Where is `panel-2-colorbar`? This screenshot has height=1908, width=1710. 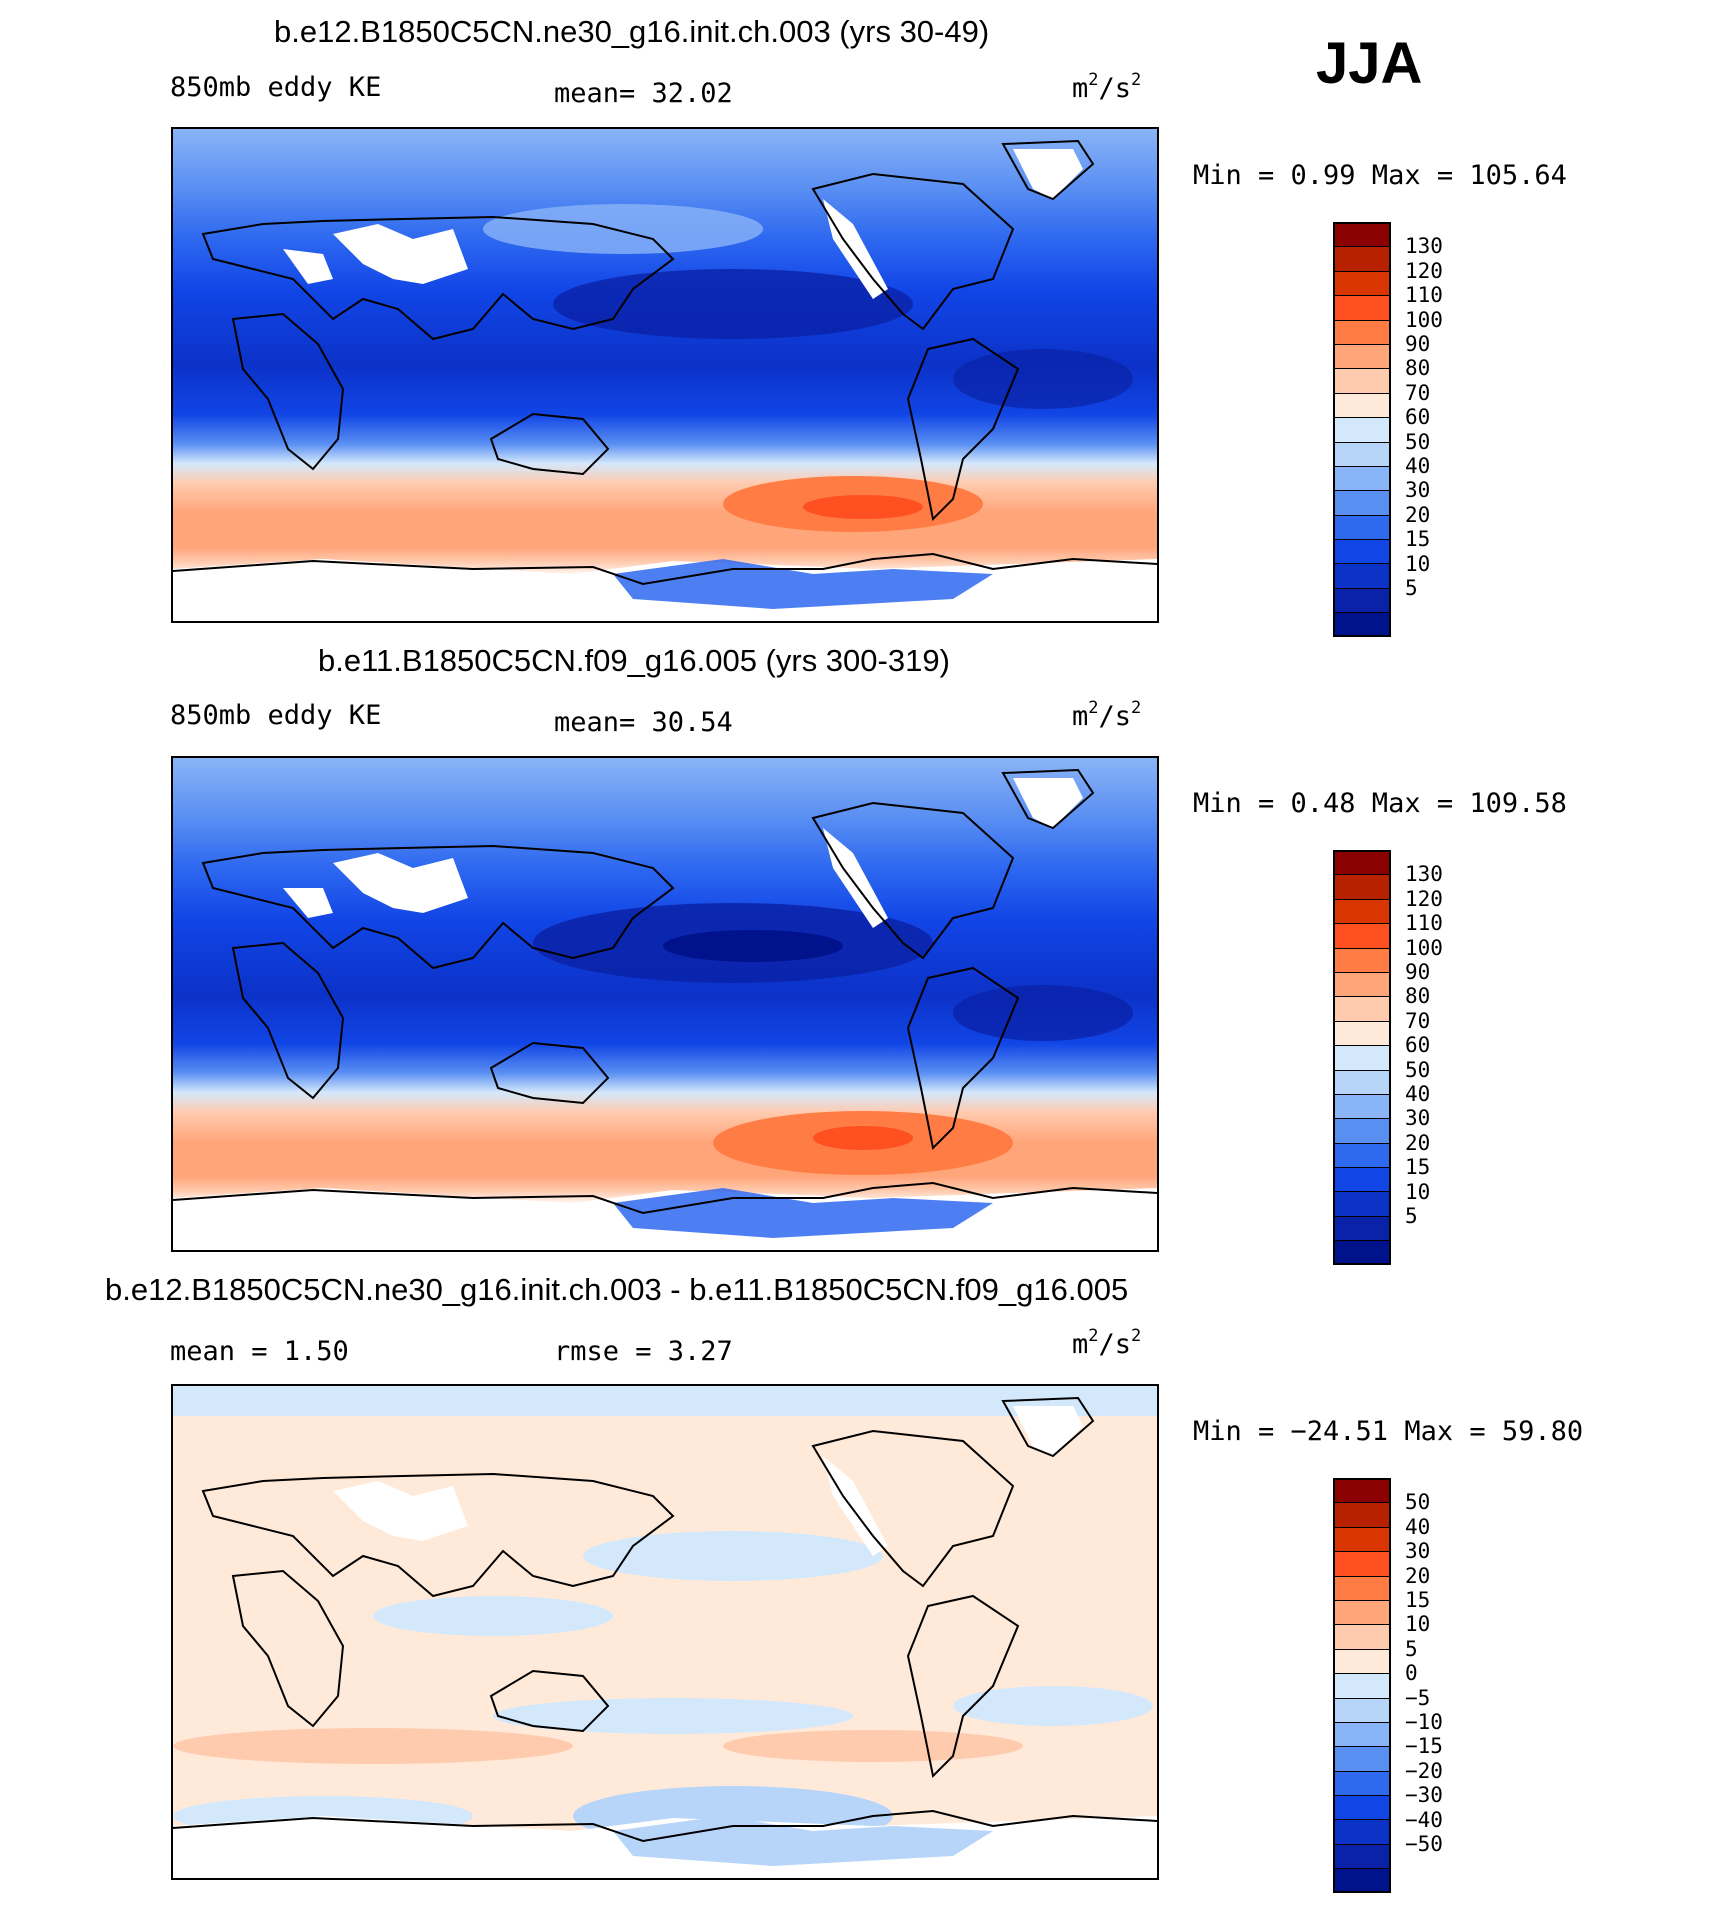 panel-2-colorbar is located at coordinates (1362, 1057).